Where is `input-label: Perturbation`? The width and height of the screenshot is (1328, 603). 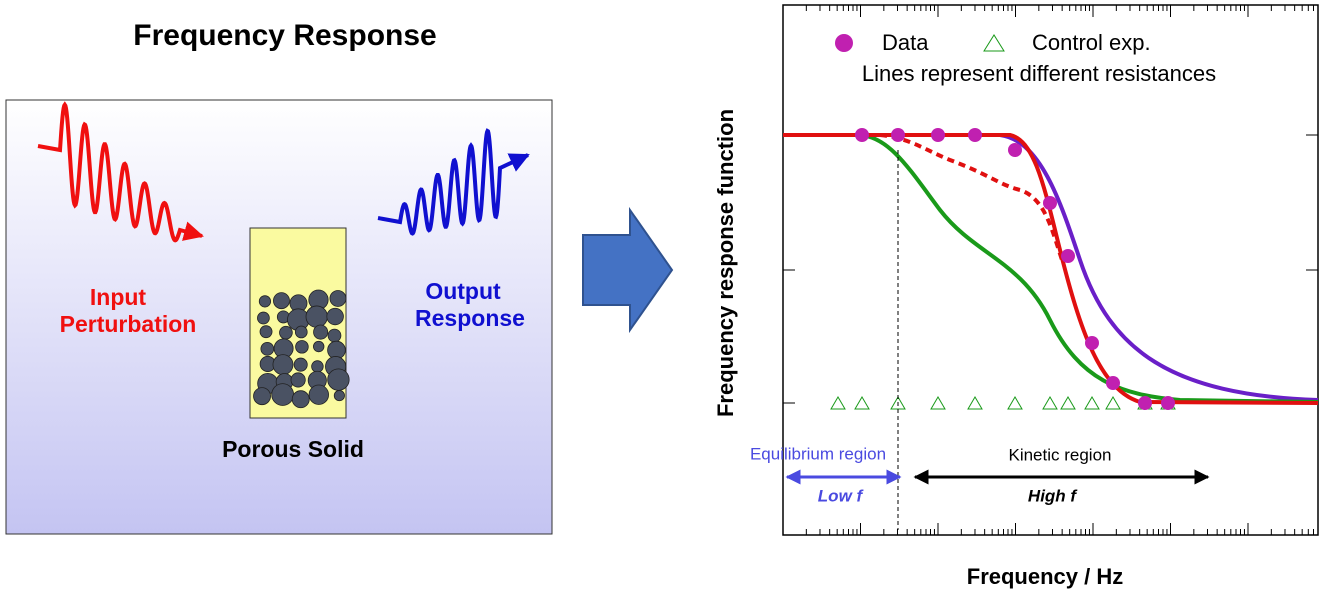
input-label: Perturbation is located at coordinates (128, 324).